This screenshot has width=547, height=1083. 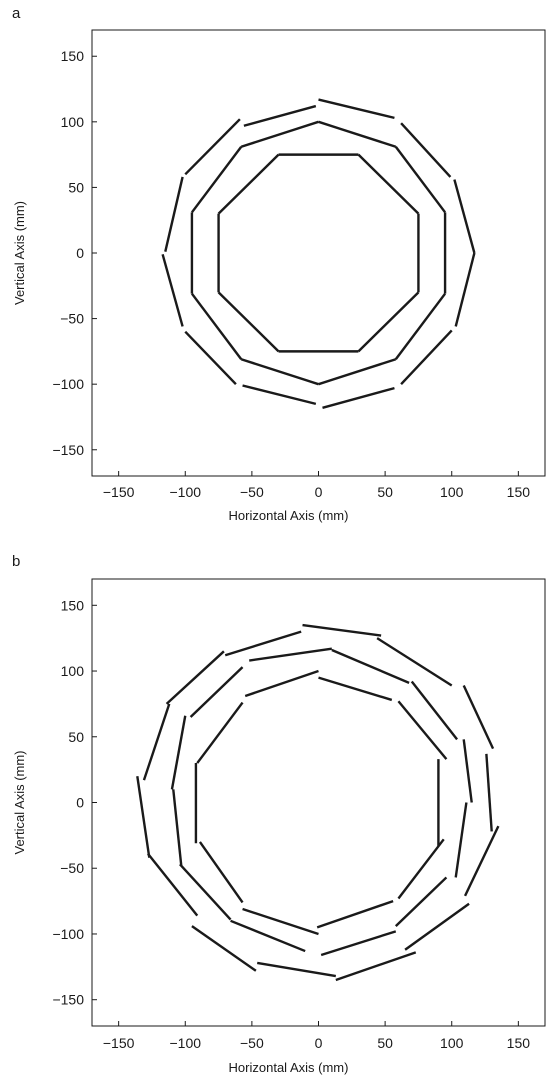 I want to click on panel-label: b, so click(x=16, y=561).